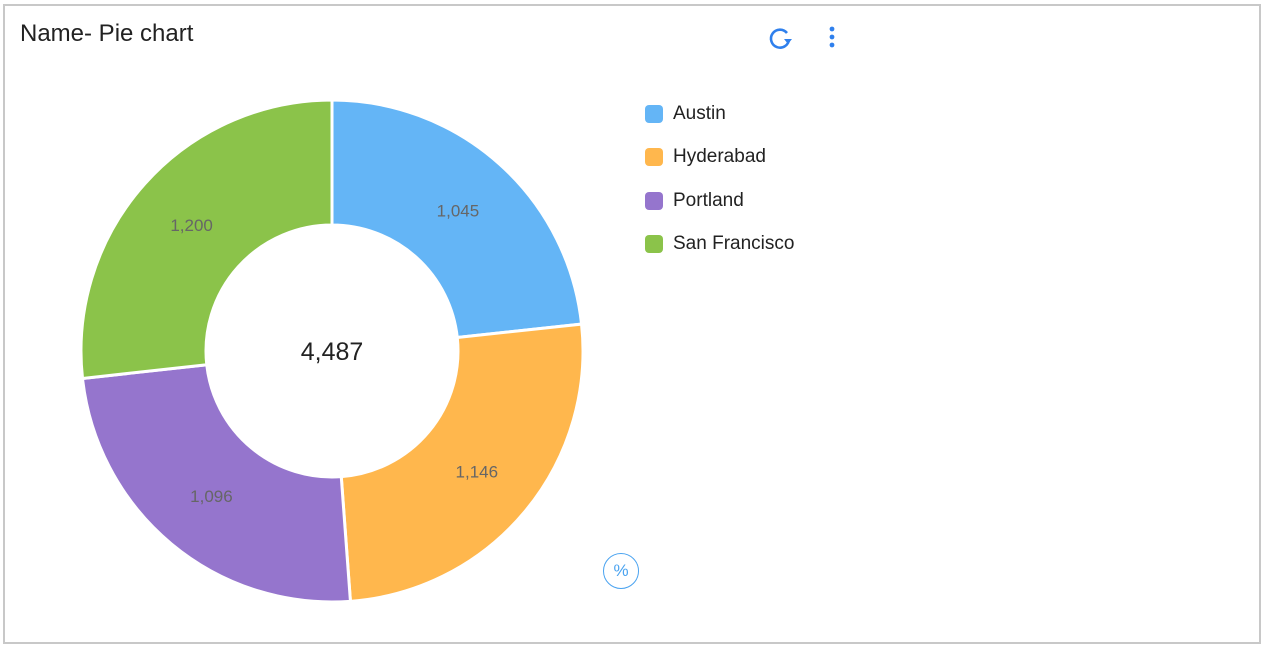 This screenshot has height=648, width=1265. Describe the element at coordinates (780, 37) in the screenshot. I see `refresh-icon` at that location.